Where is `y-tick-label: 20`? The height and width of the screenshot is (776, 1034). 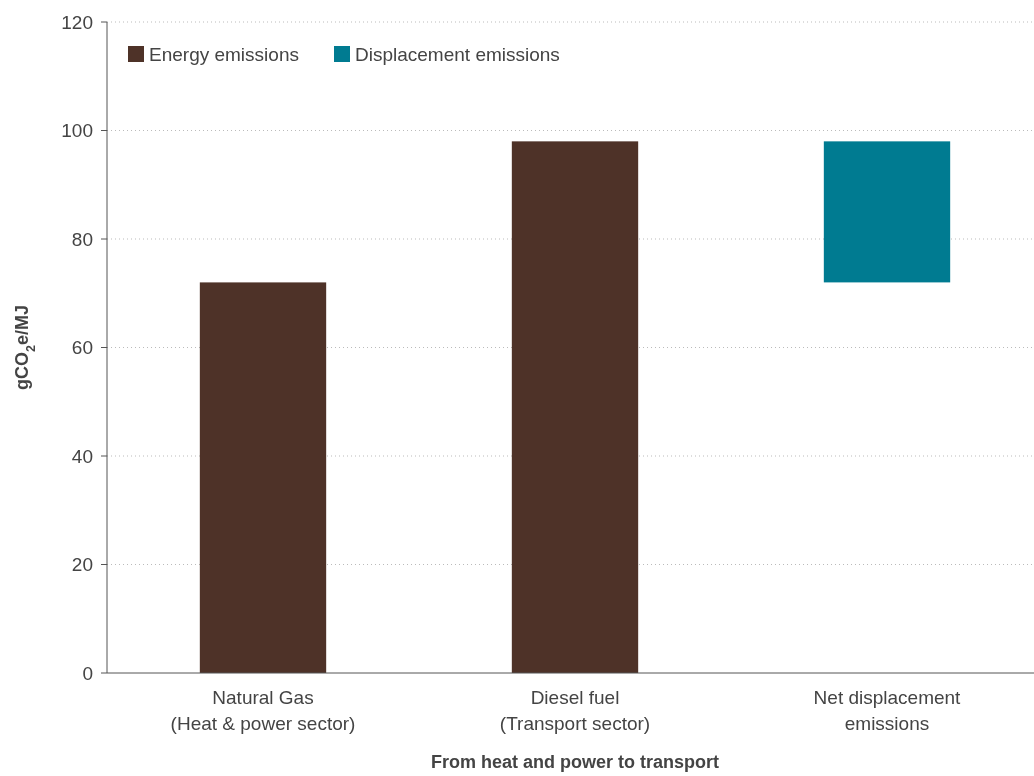 y-tick-label: 20 is located at coordinates (82, 565).